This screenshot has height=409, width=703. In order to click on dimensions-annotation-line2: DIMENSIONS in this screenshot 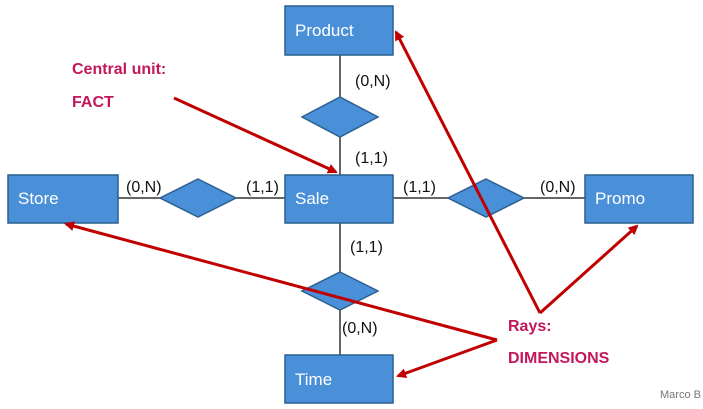, I will do `click(559, 358)`.